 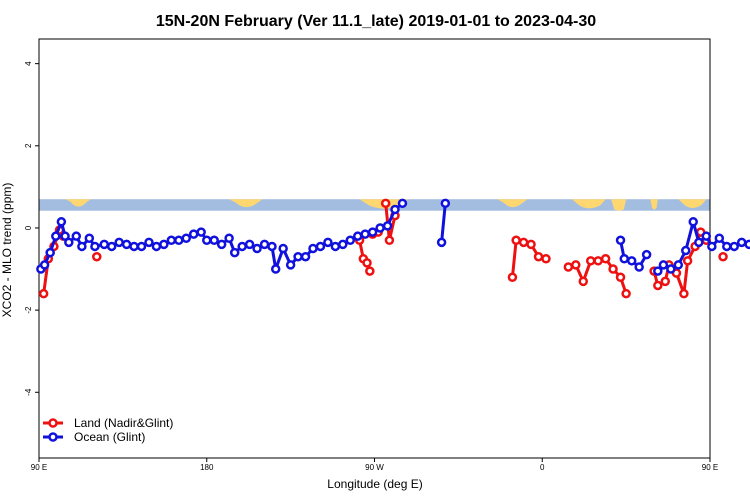 What do you see at coordinates (207, 467) in the screenshot?
I see `x-tick-label: 180` at bounding box center [207, 467].